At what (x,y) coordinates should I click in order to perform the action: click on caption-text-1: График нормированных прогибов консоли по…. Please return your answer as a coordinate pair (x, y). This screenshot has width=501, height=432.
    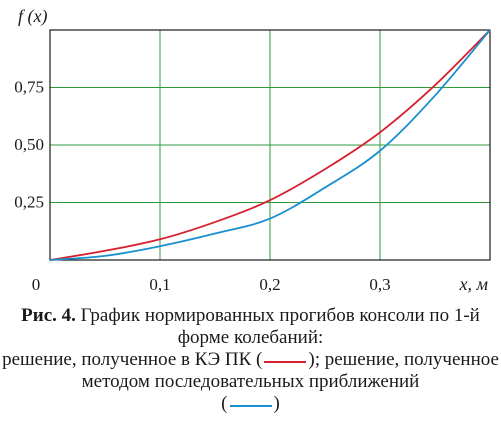
    Looking at the image, I should click on (277, 326).